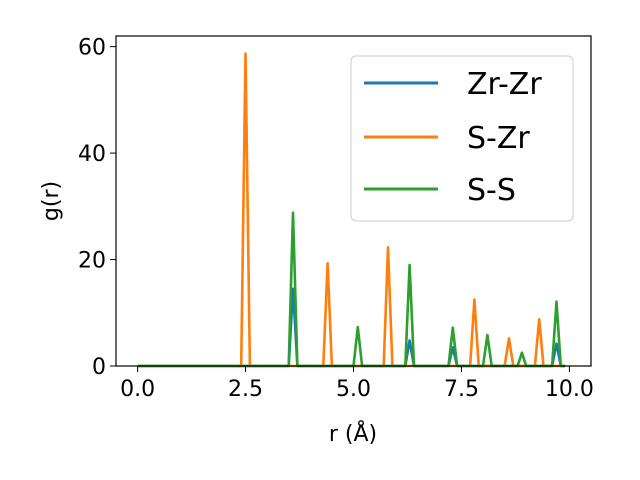 Image resolution: width=640 pixels, height=480 pixels. I want to click on y-tick-label: 60, so click(92, 48).